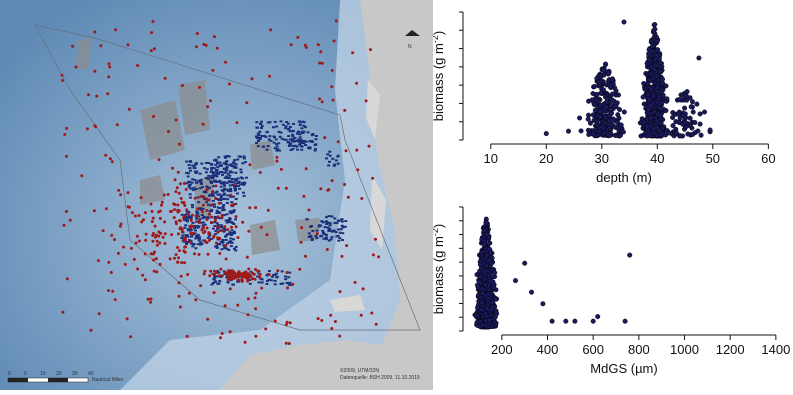 The image size is (793, 395). What do you see at coordinates (108, 380) in the screenshot?
I see `scale-unit: Nautical Miles` at bounding box center [108, 380].